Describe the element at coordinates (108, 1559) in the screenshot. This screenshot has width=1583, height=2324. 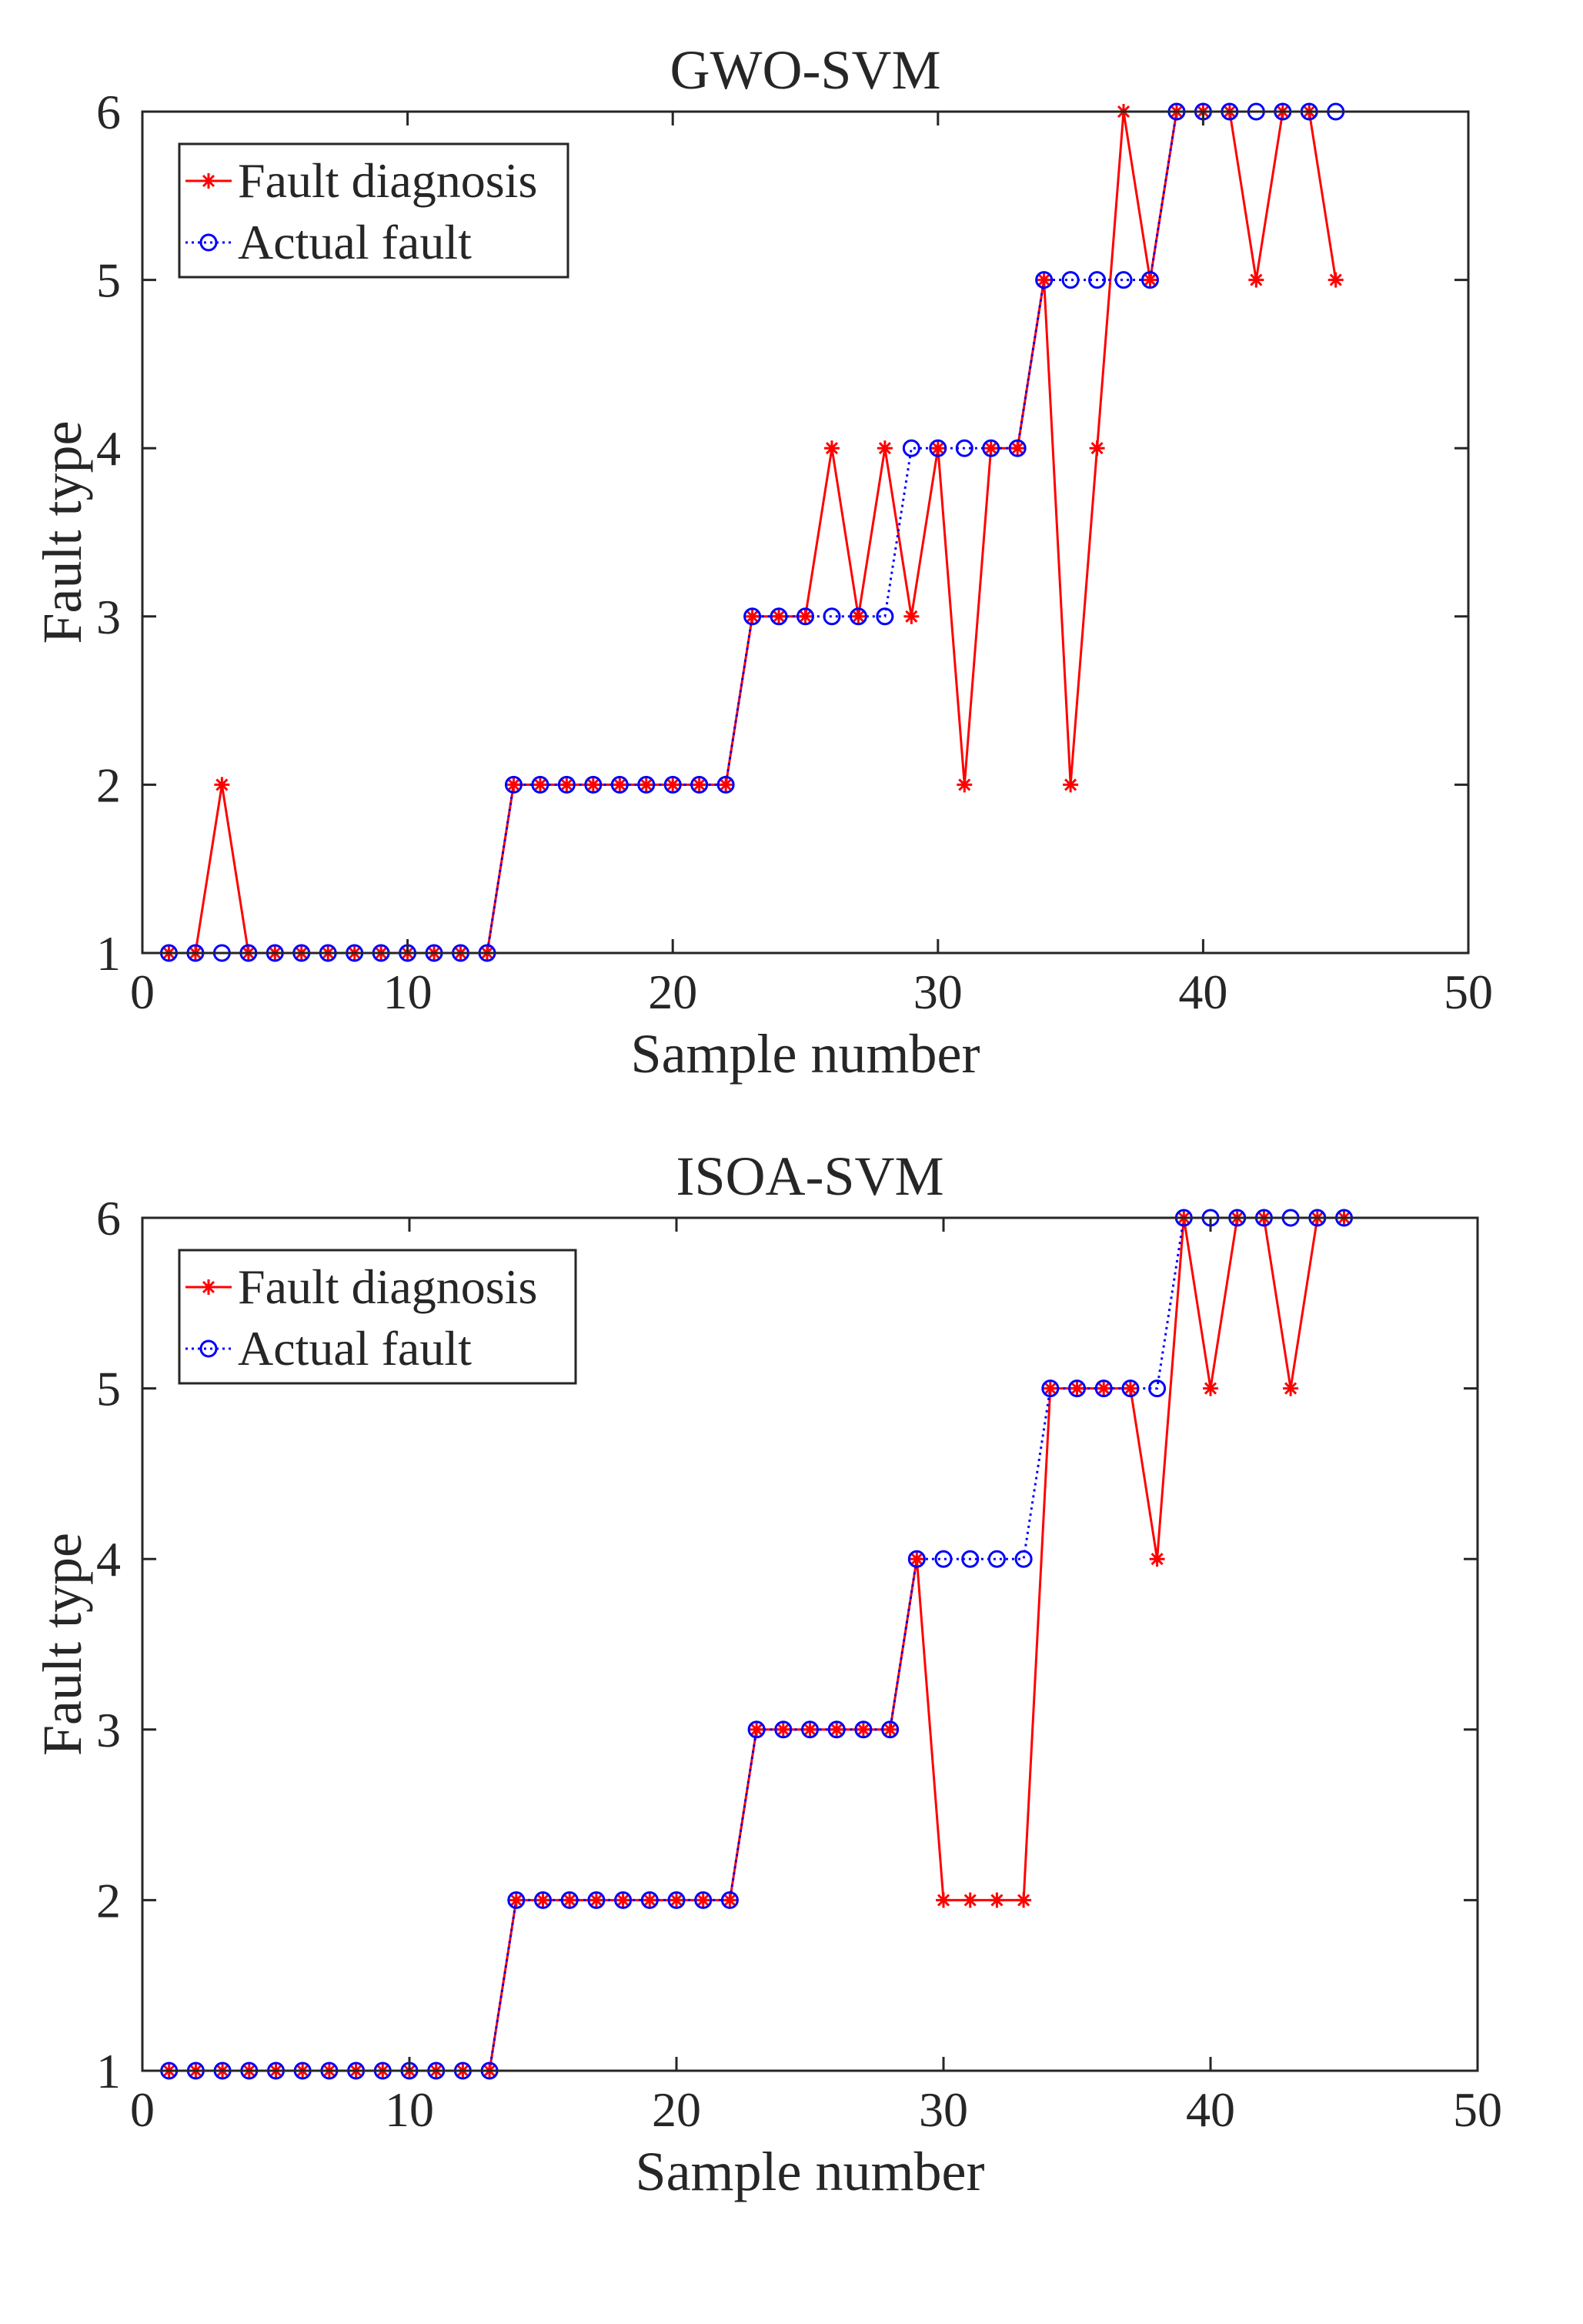
I see `y-tick-label: 4` at that location.